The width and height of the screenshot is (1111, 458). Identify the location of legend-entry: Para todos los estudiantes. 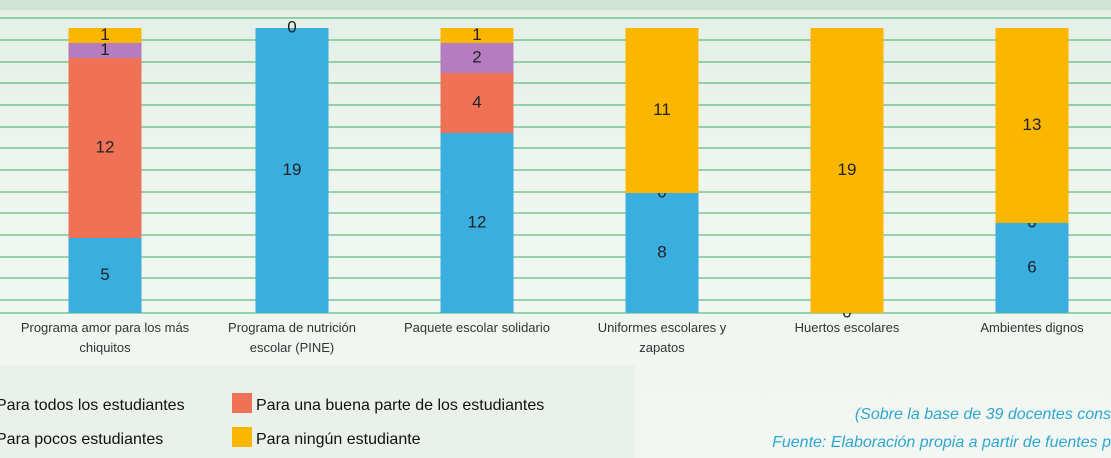
(92, 404).